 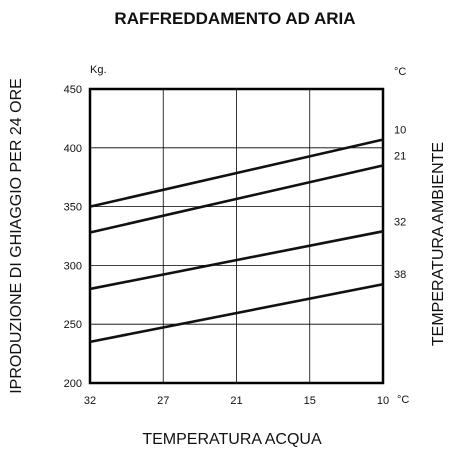 I want to click on y-tick-label: 450, so click(x=73, y=90).